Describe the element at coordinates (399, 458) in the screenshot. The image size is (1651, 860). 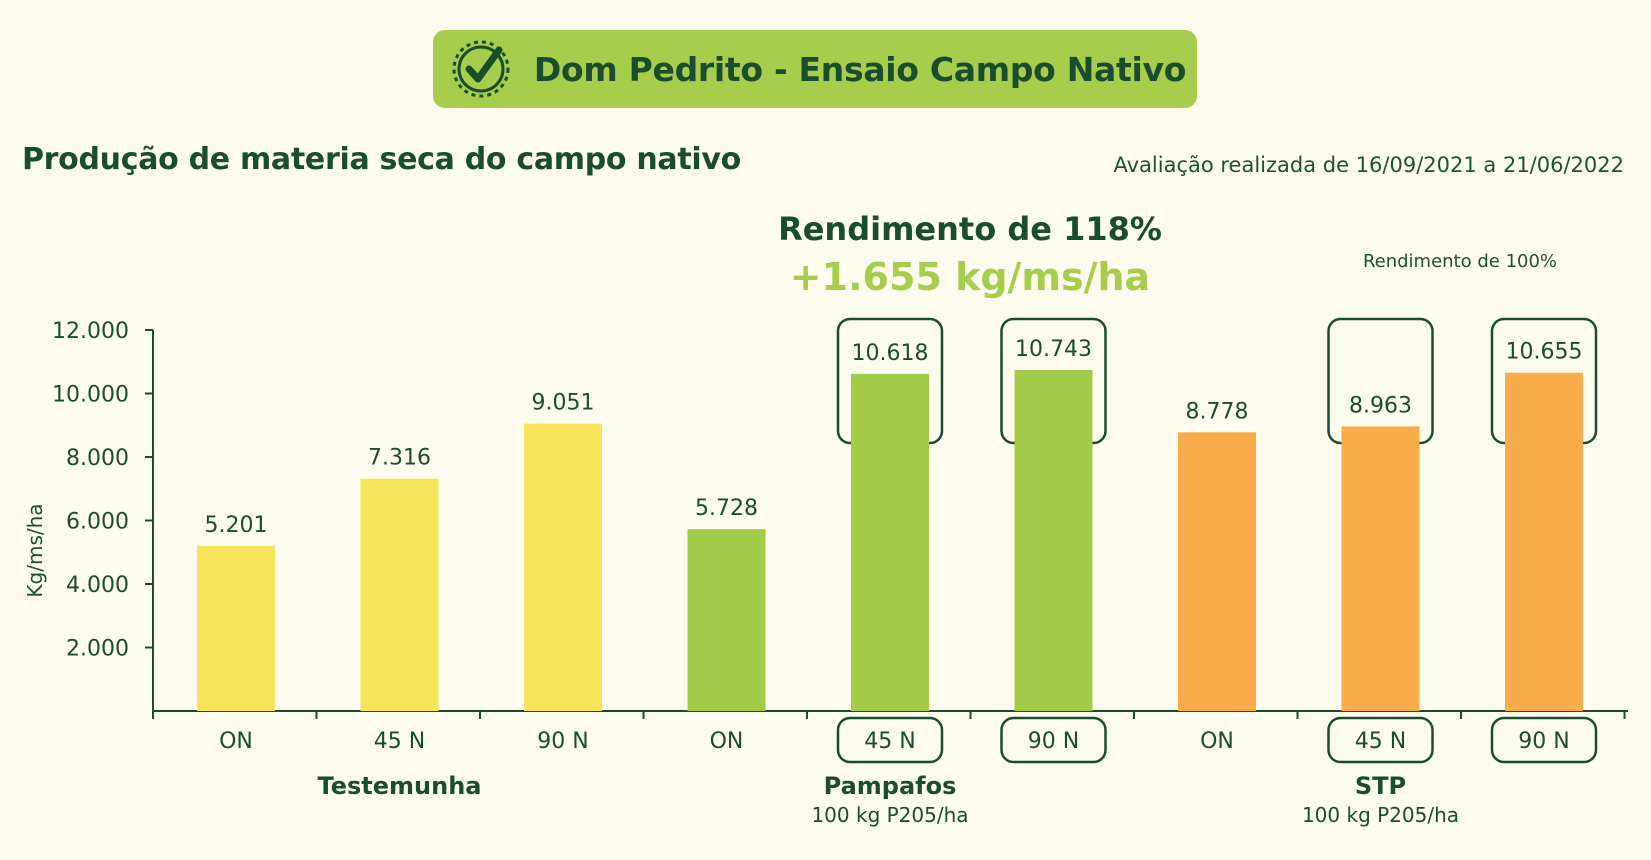
I see `bar-value-label: 7.316` at that location.